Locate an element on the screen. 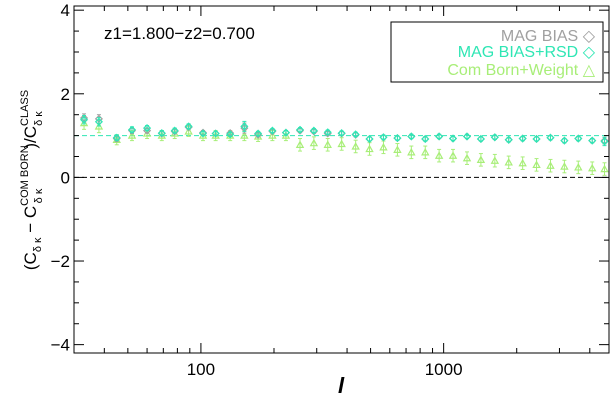  y-tick-label: −4 is located at coordinates (60, 345).